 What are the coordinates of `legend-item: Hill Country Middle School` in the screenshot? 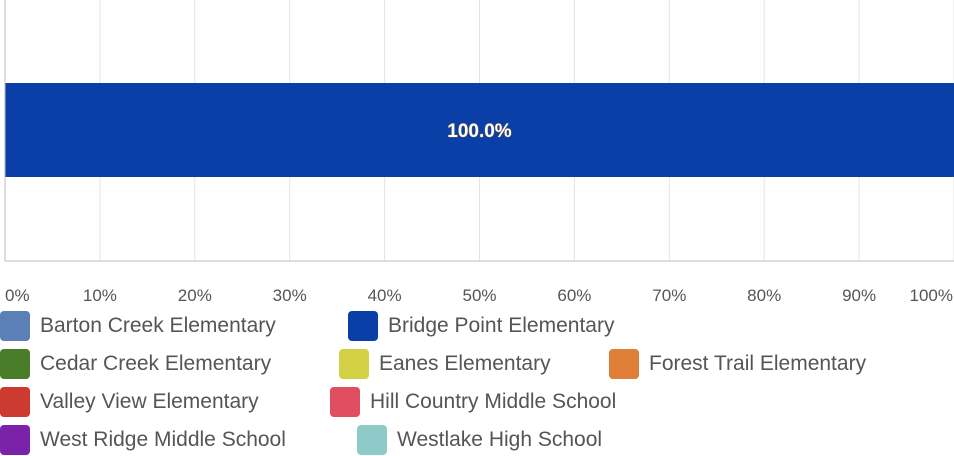 It's located at (473, 402).